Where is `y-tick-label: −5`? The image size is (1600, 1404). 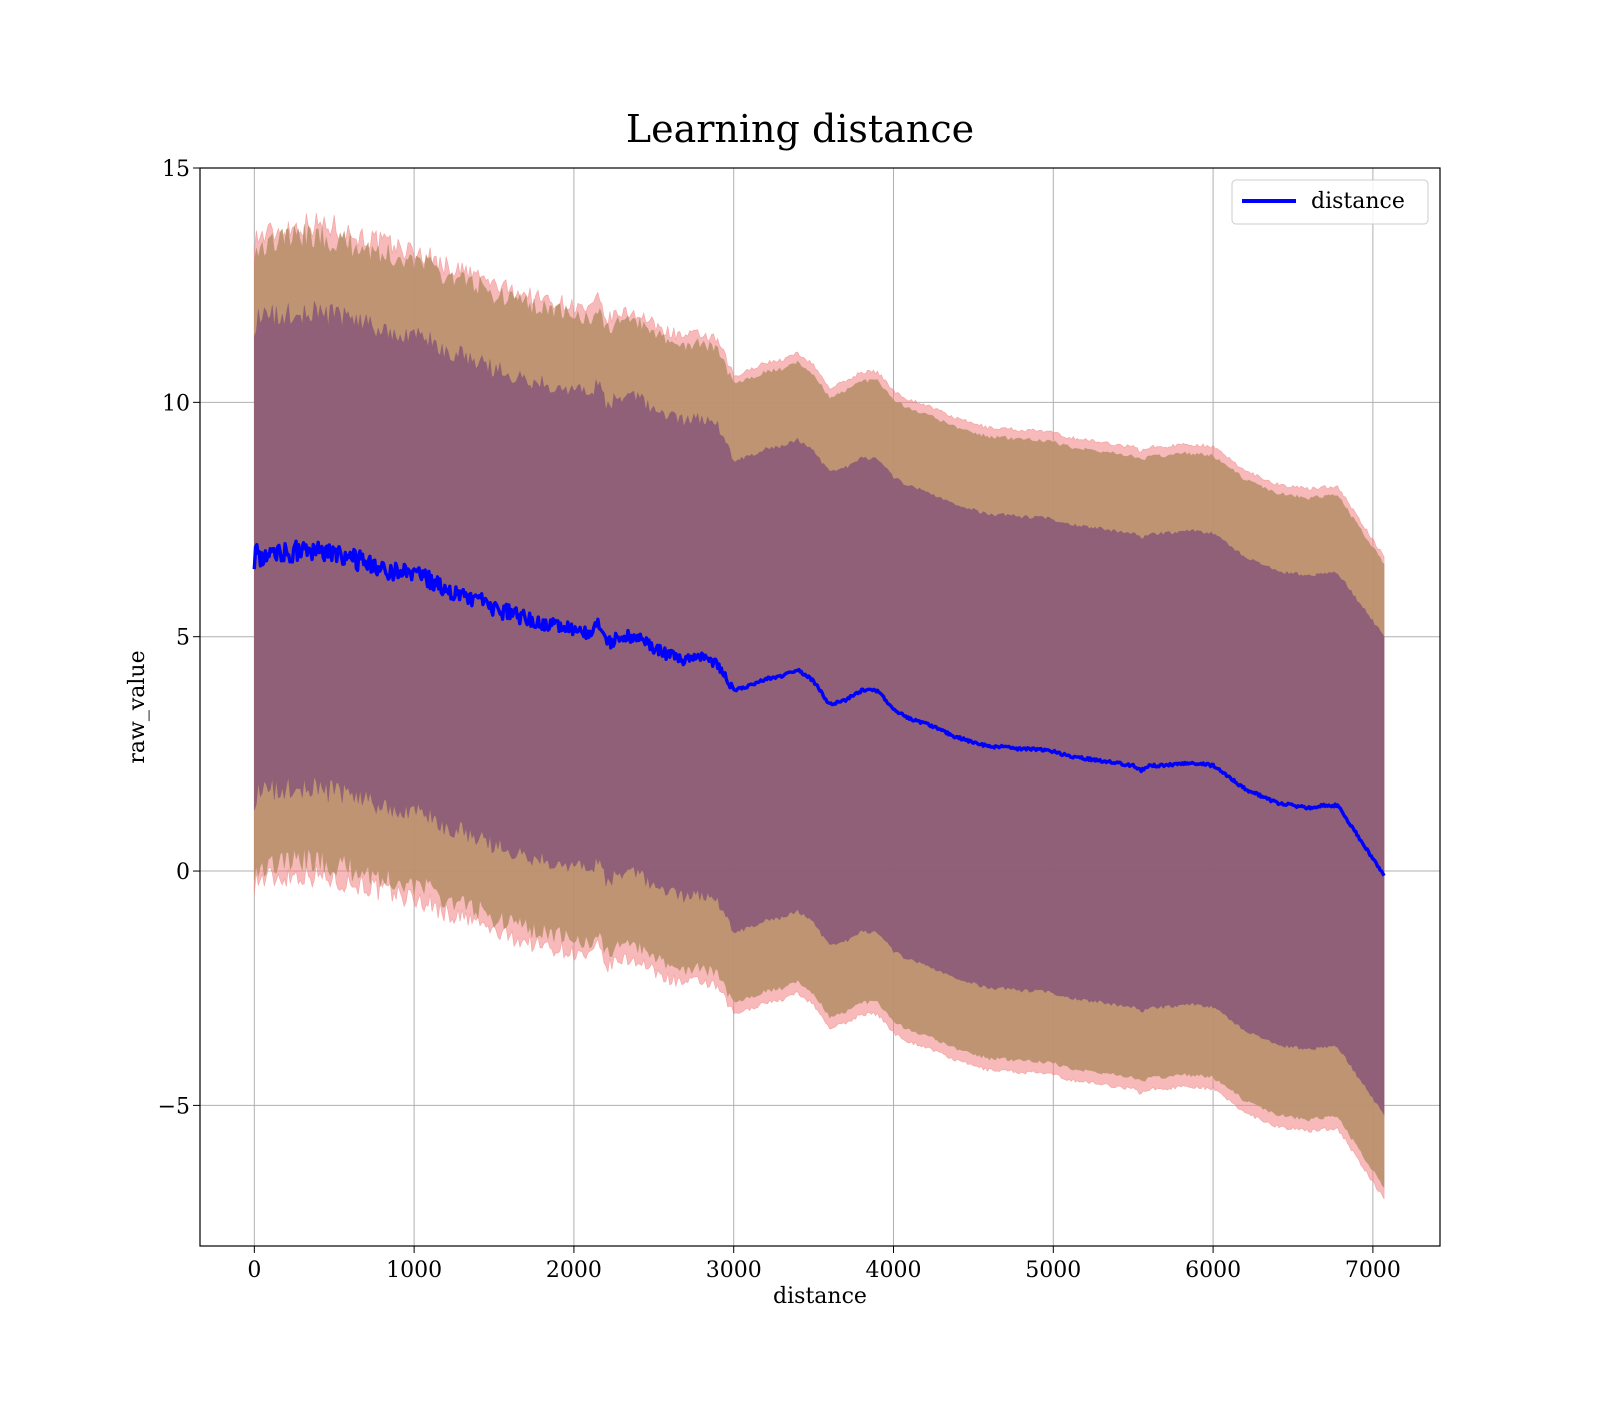
y-tick-label: −5 is located at coordinates (174, 1106).